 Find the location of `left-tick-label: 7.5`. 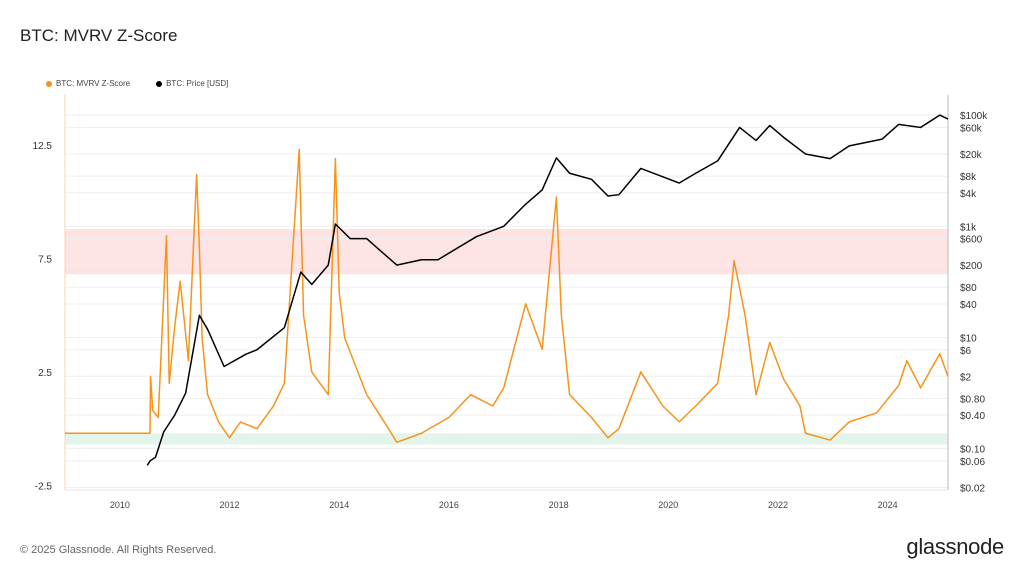

left-tick-label: 7.5 is located at coordinates (45, 259).